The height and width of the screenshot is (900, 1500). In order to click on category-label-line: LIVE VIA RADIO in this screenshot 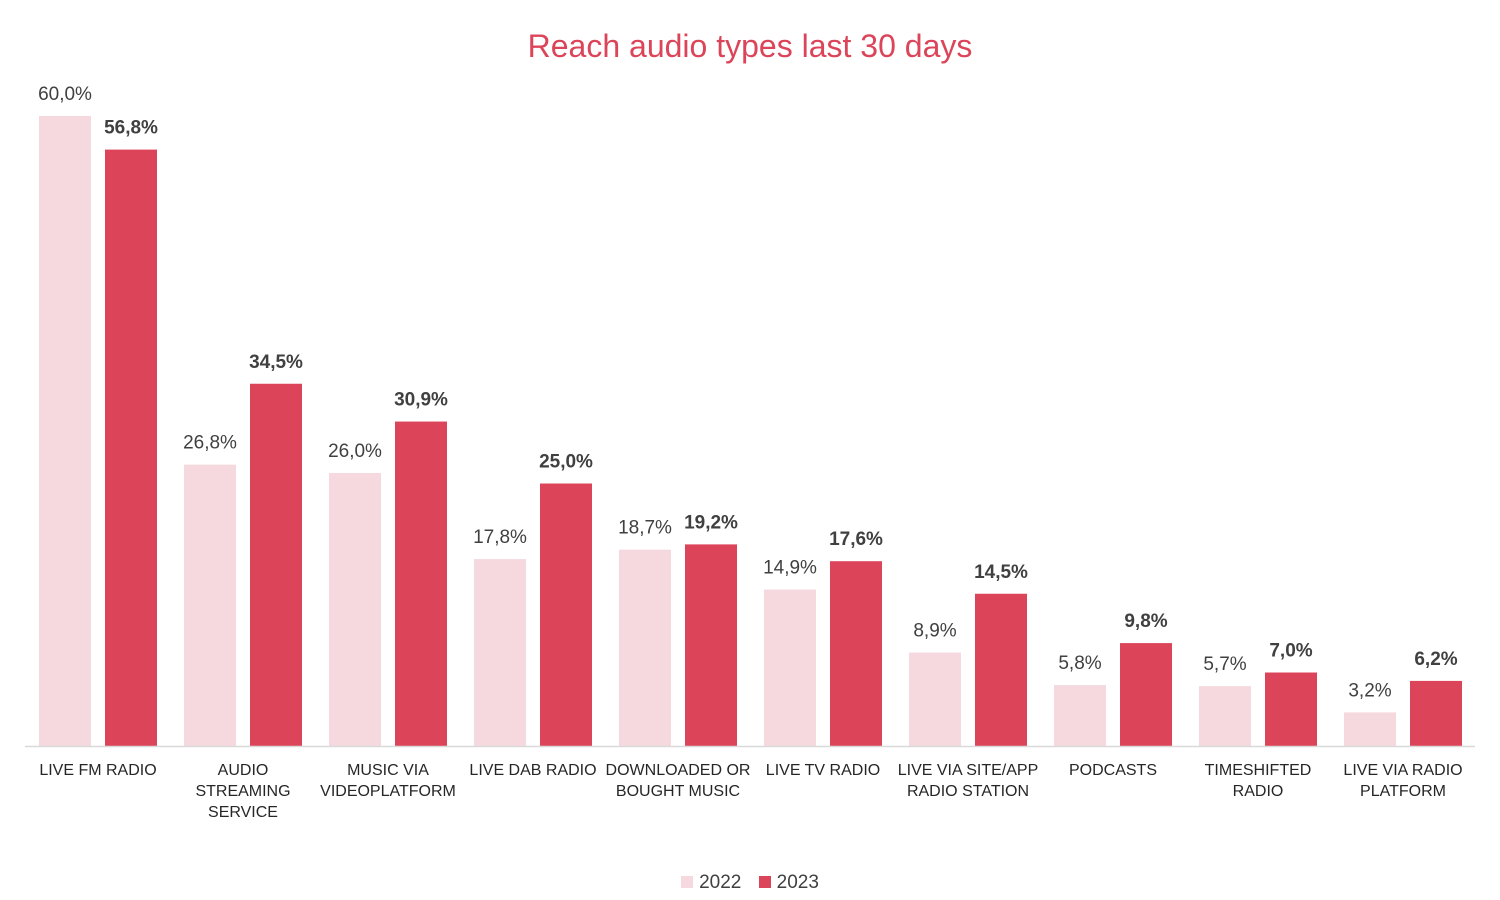, I will do `click(1402, 770)`.